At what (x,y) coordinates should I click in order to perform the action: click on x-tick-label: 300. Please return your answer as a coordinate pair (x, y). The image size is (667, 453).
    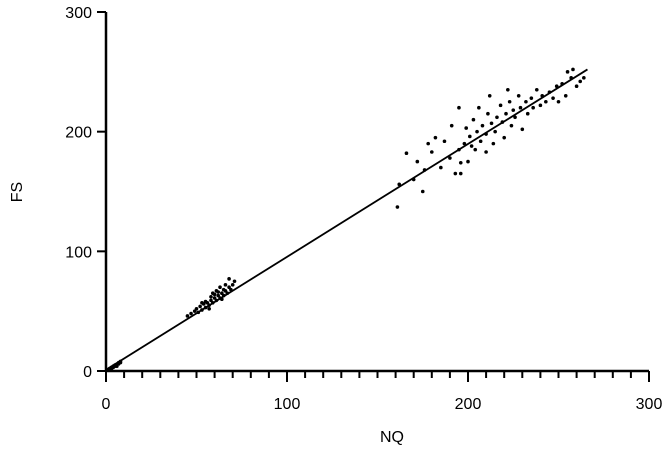
    Looking at the image, I should click on (649, 404).